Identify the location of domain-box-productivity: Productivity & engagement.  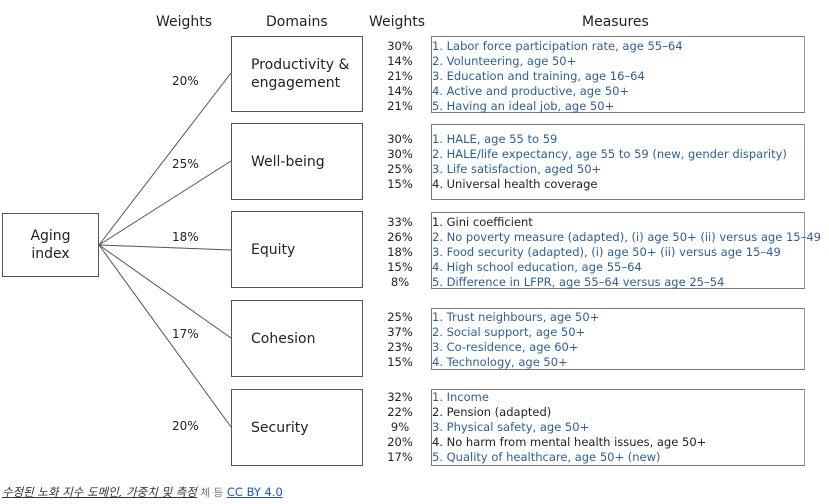
(297, 74).